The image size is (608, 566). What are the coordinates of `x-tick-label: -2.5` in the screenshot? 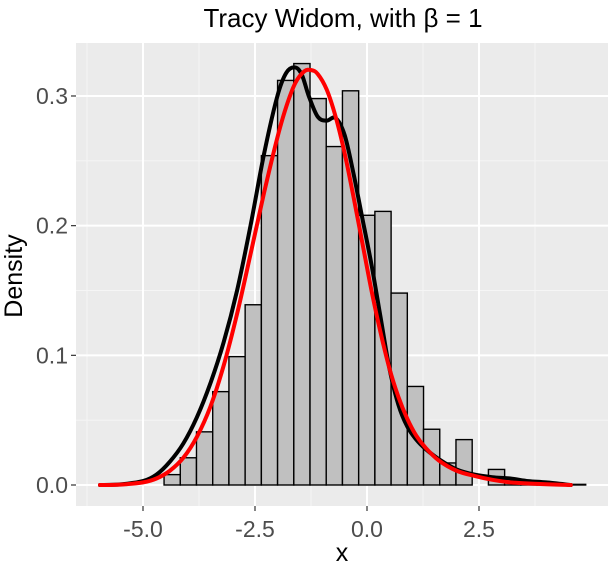 It's located at (255, 529).